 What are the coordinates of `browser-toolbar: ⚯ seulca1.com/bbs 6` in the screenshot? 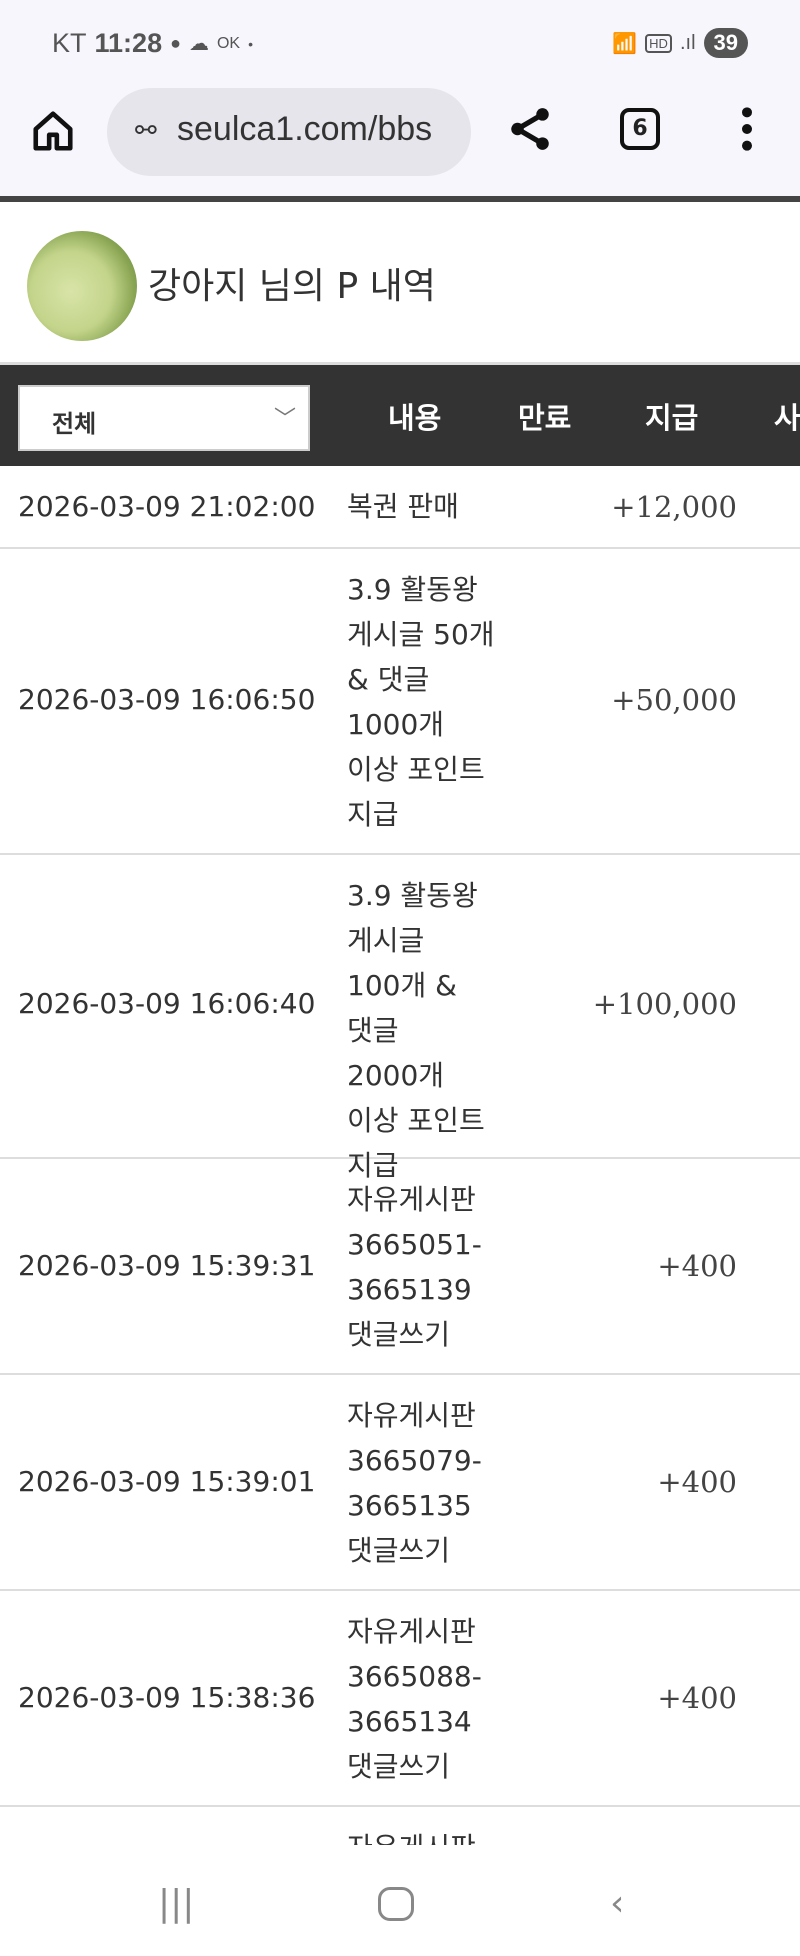 It's located at (400, 140).